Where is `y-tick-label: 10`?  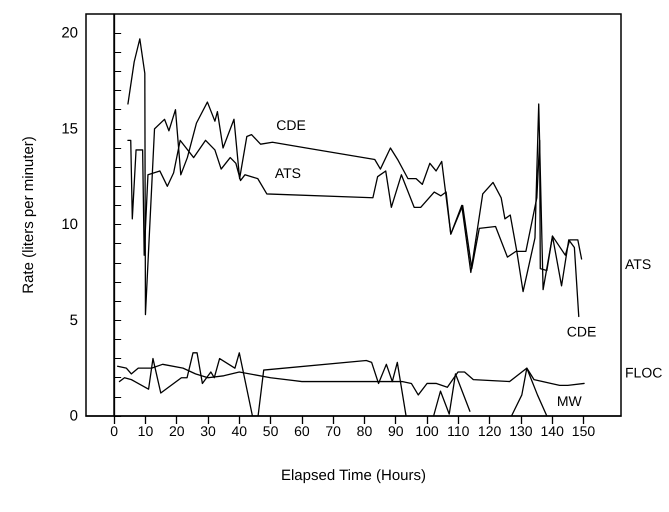
y-tick-label: 10 is located at coordinates (69, 225).